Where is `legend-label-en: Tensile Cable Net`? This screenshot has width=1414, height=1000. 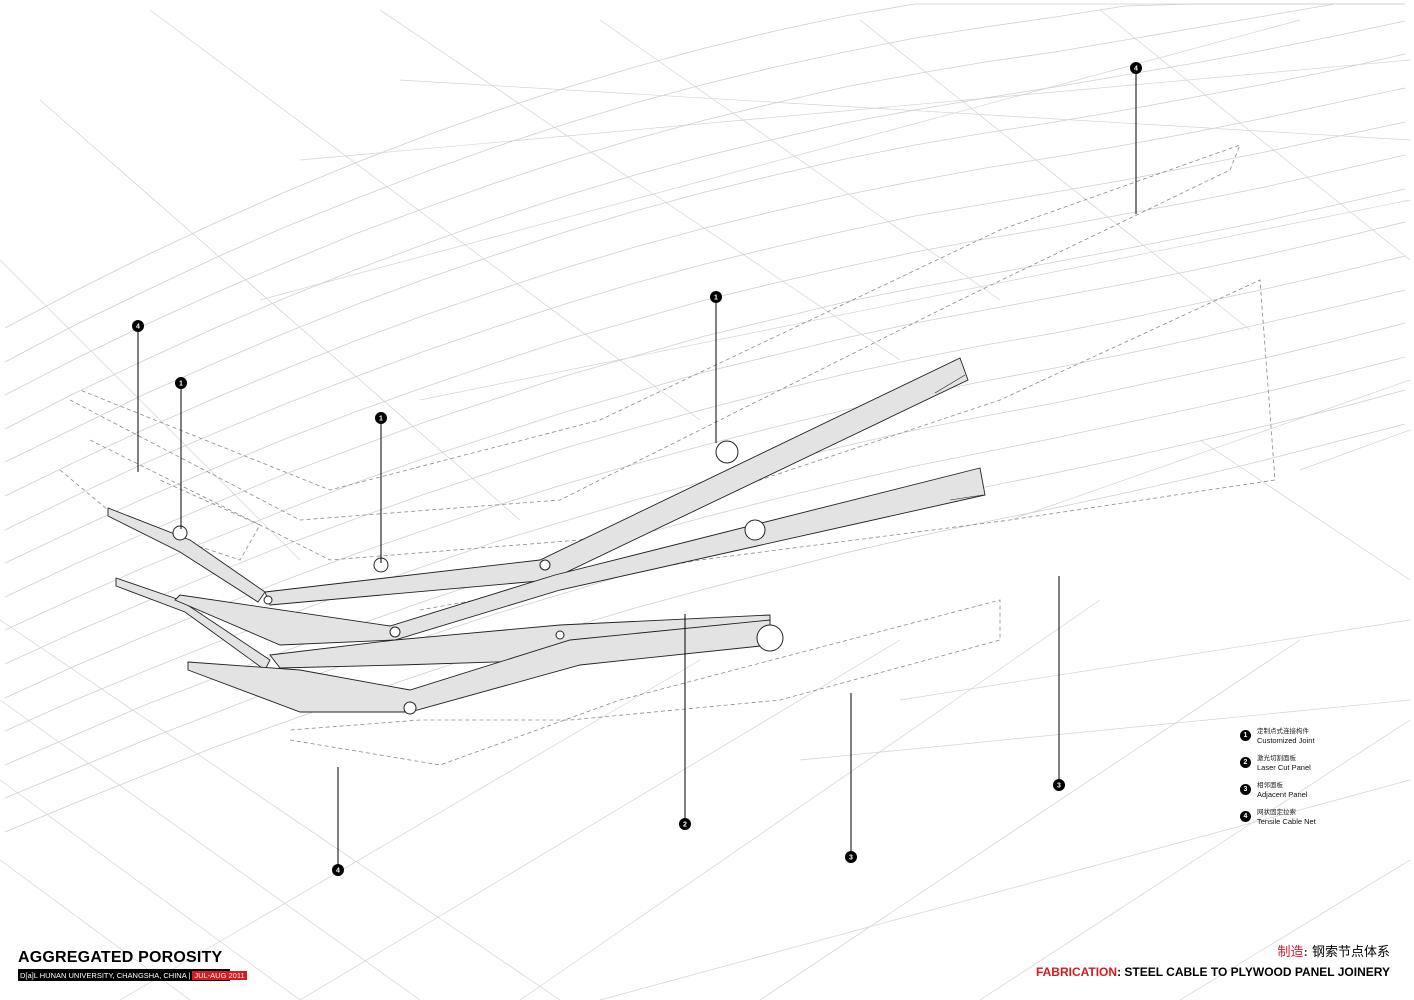 legend-label-en: Tensile Cable Net is located at coordinates (1286, 821).